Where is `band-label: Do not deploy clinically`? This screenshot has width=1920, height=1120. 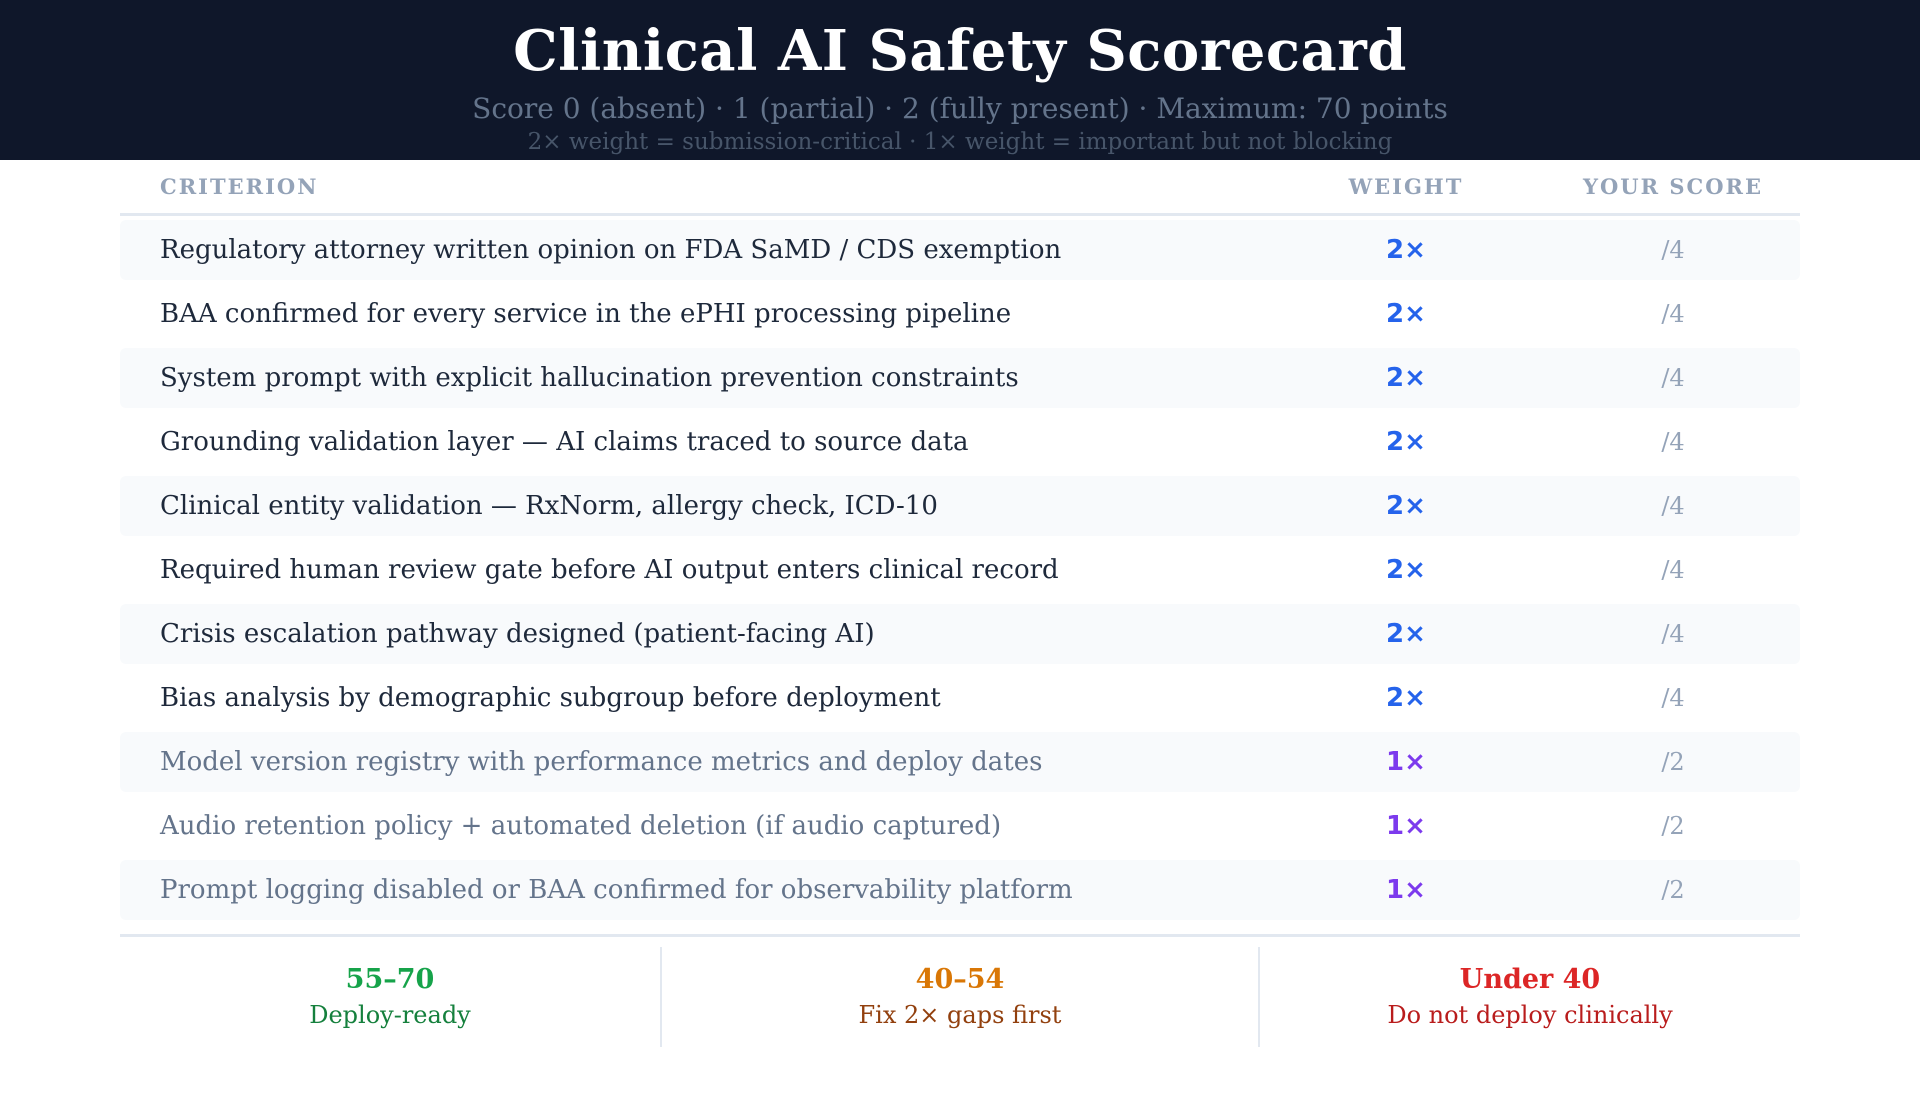 band-label: Do not deploy clinically is located at coordinates (1530, 1015).